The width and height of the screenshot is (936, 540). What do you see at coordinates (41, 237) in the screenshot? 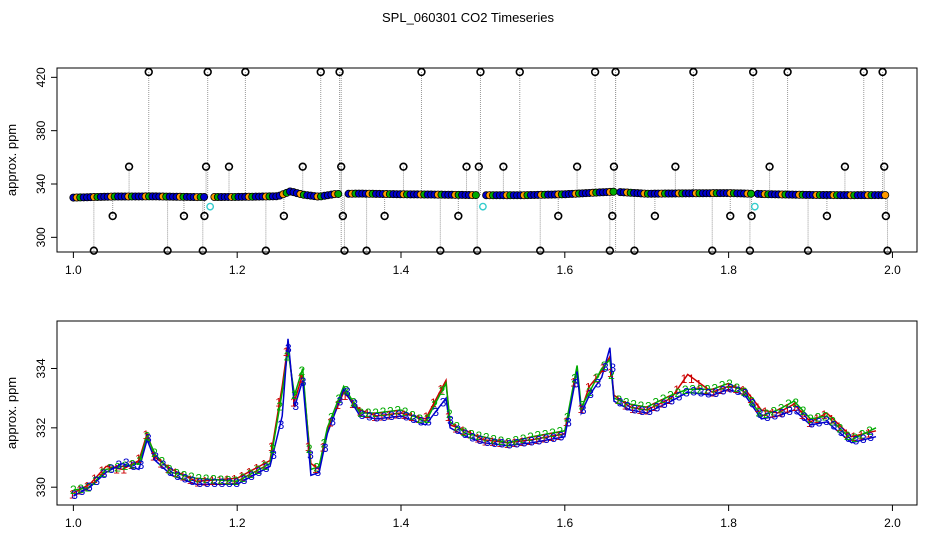
I see `top-y-tick-label: 300` at bounding box center [41, 237].